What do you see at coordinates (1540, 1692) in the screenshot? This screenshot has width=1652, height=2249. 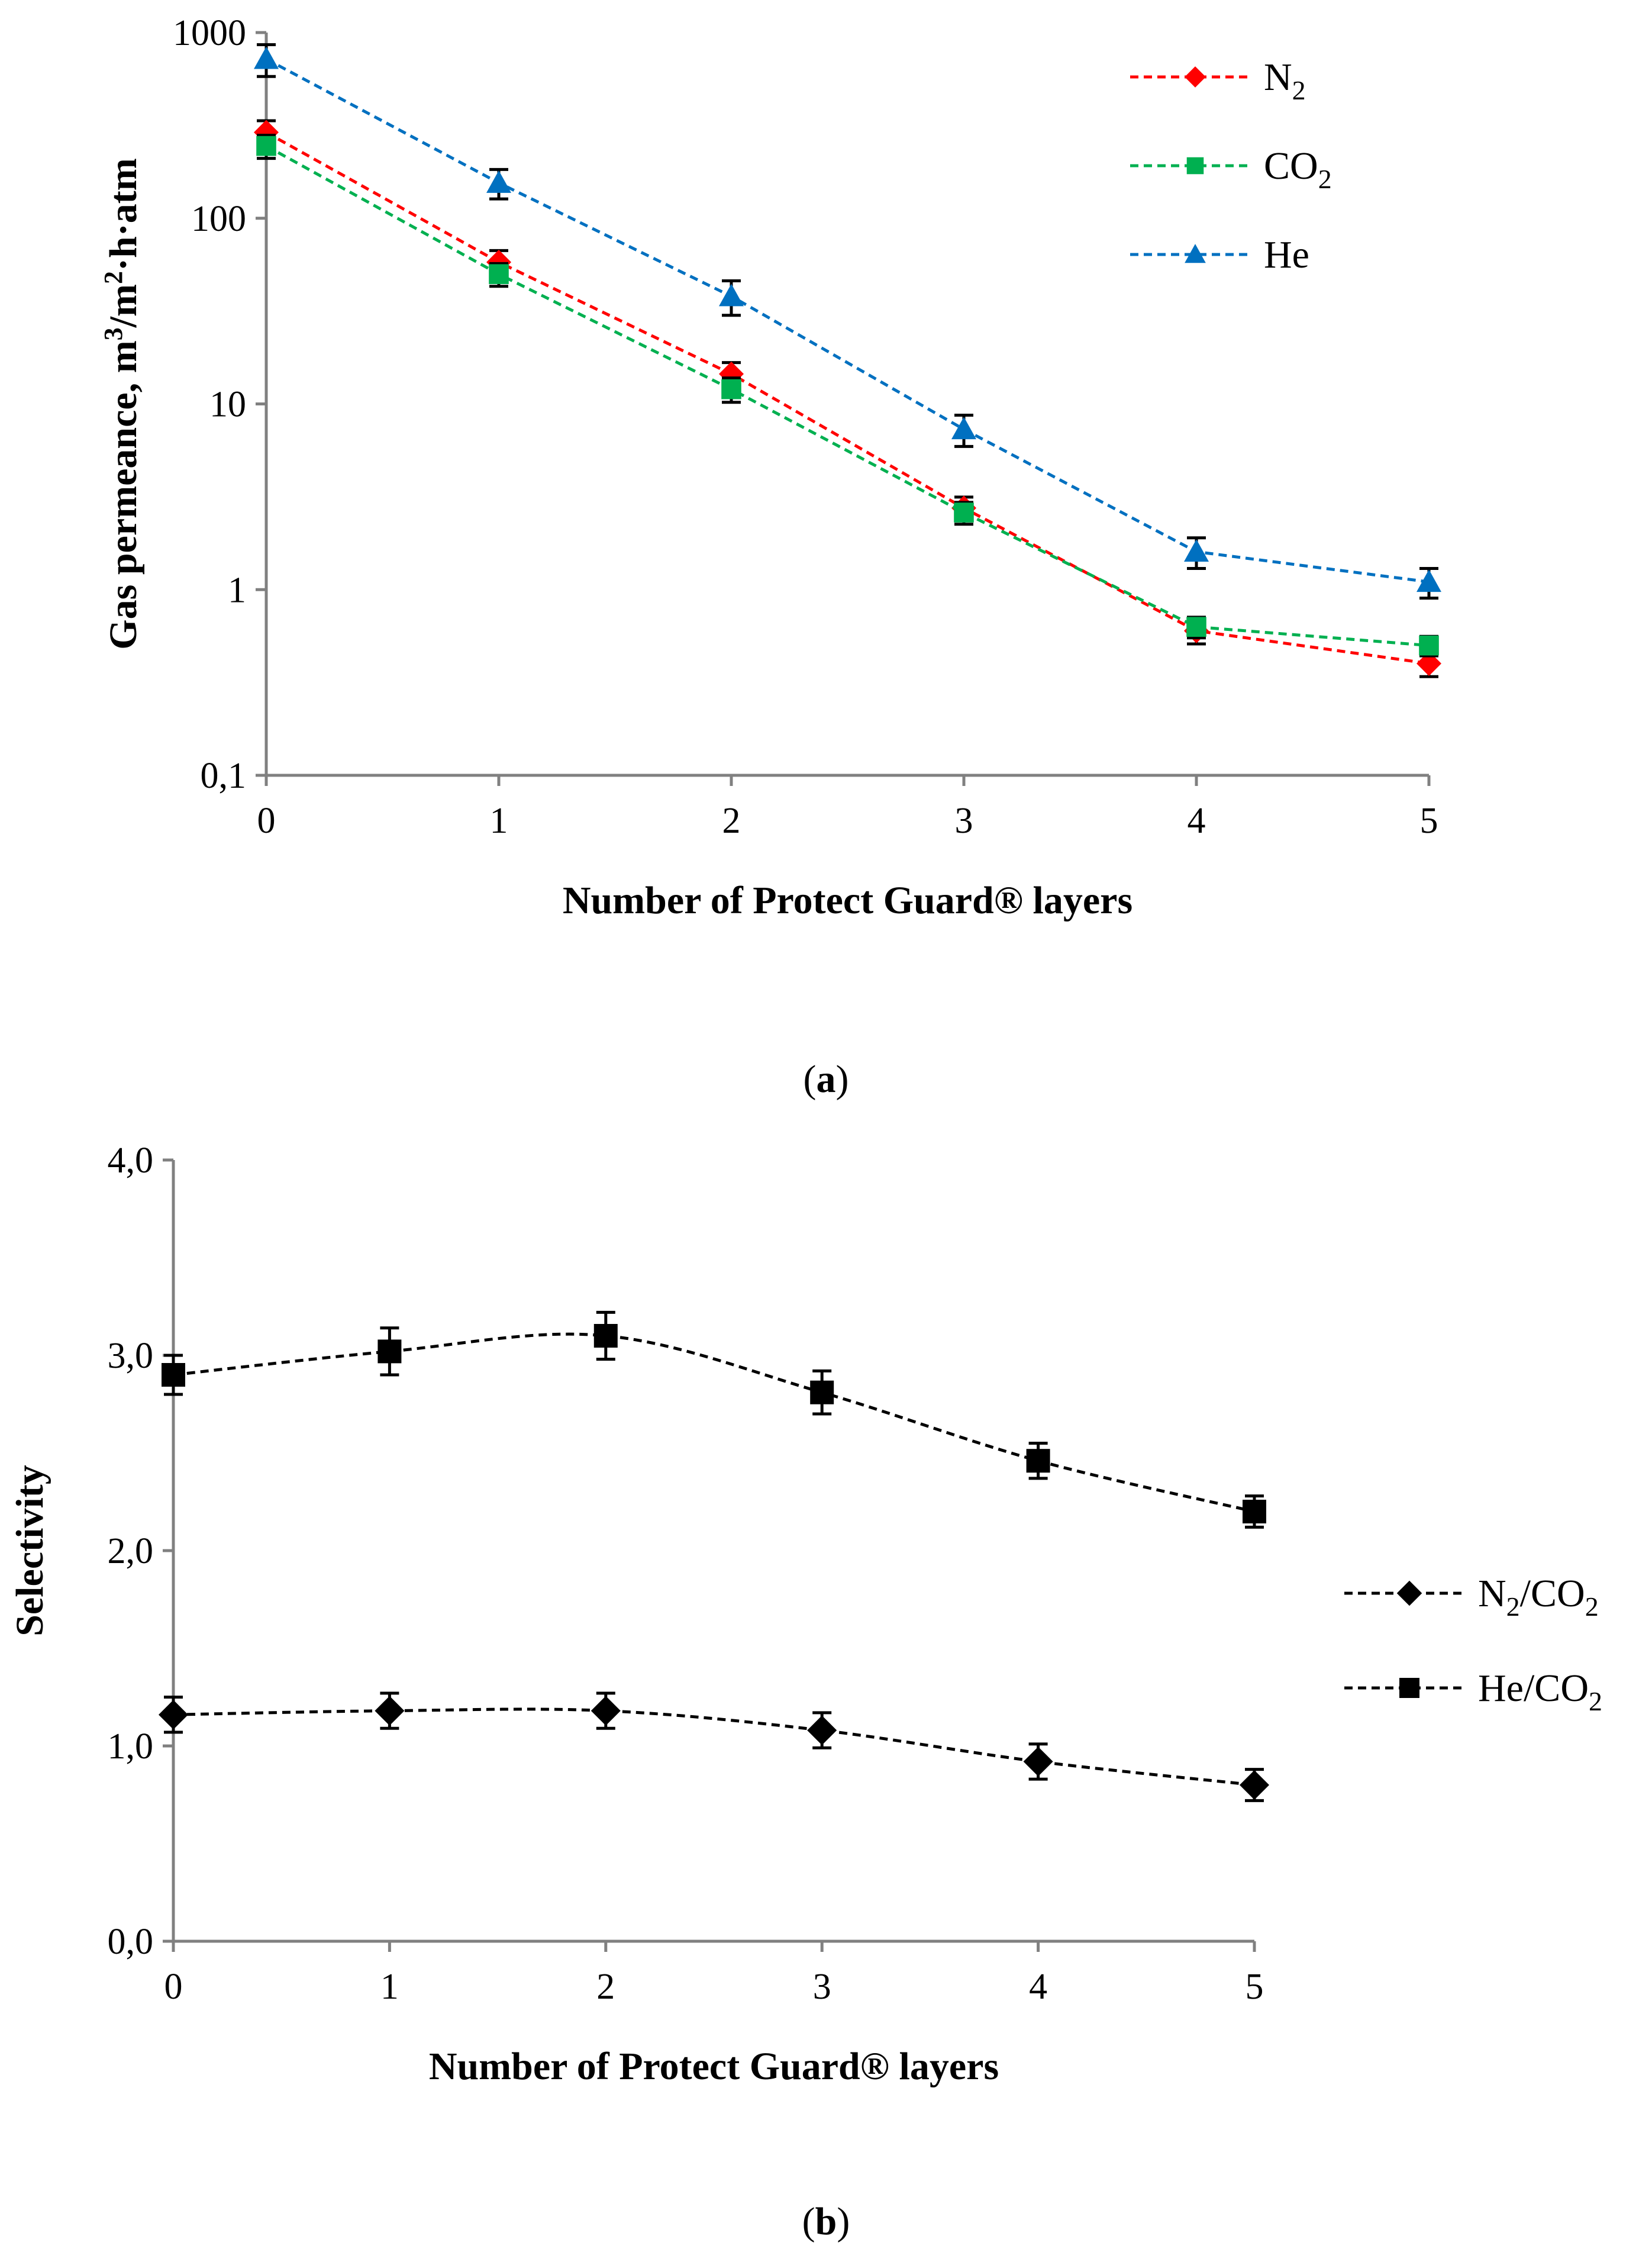 I see `legend-label: He/CO2` at bounding box center [1540, 1692].